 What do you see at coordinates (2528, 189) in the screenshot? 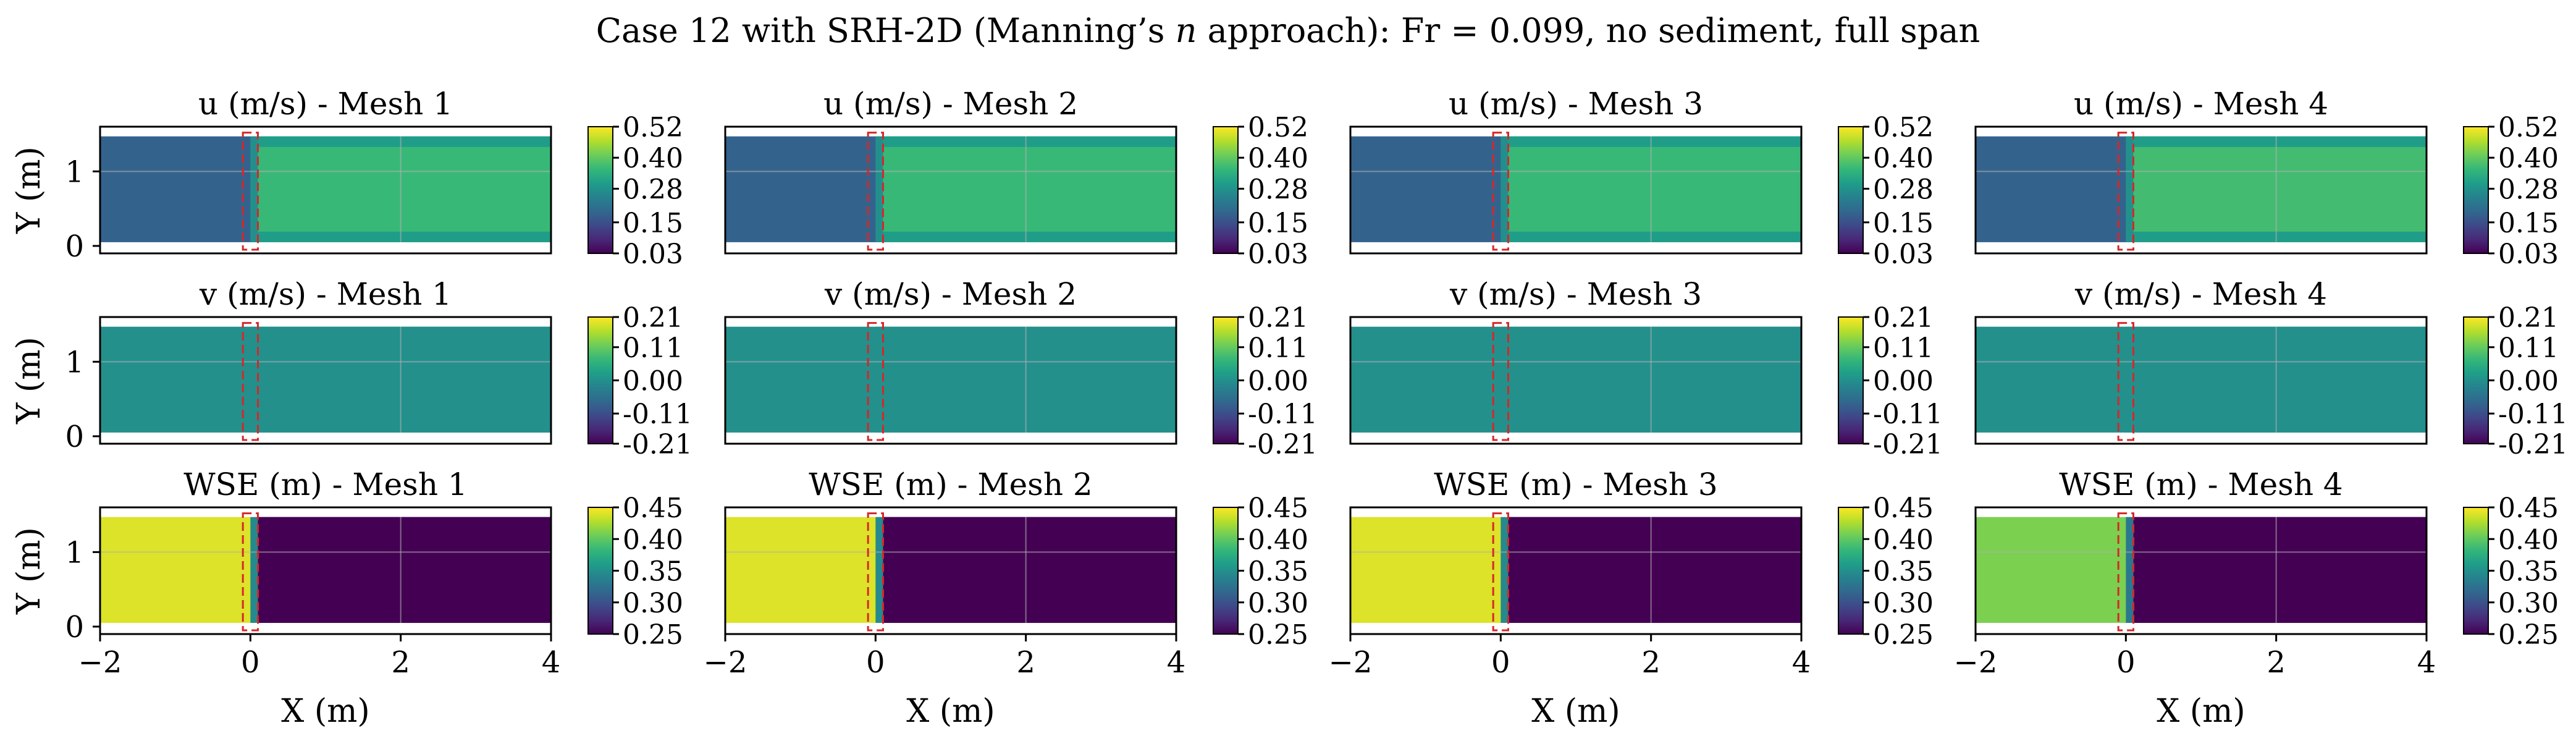
I see `colorbar-tick-label: 0.28` at bounding box center [2528, 189].